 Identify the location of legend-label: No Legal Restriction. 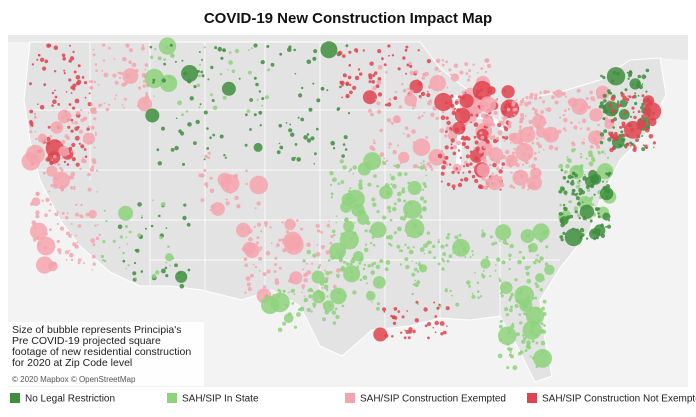
(70, 399).